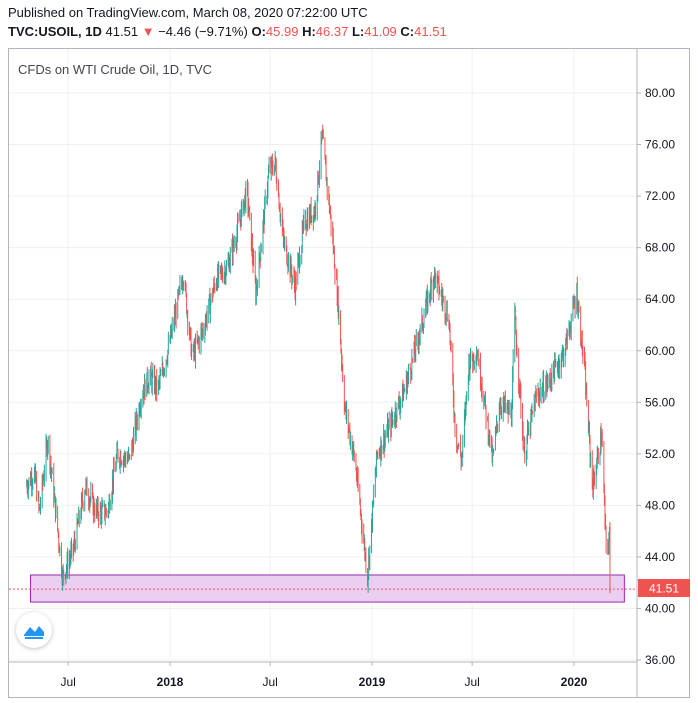 The image size is (698, 703). I want to click on time-tick-label: 2018, so click(170, 682).